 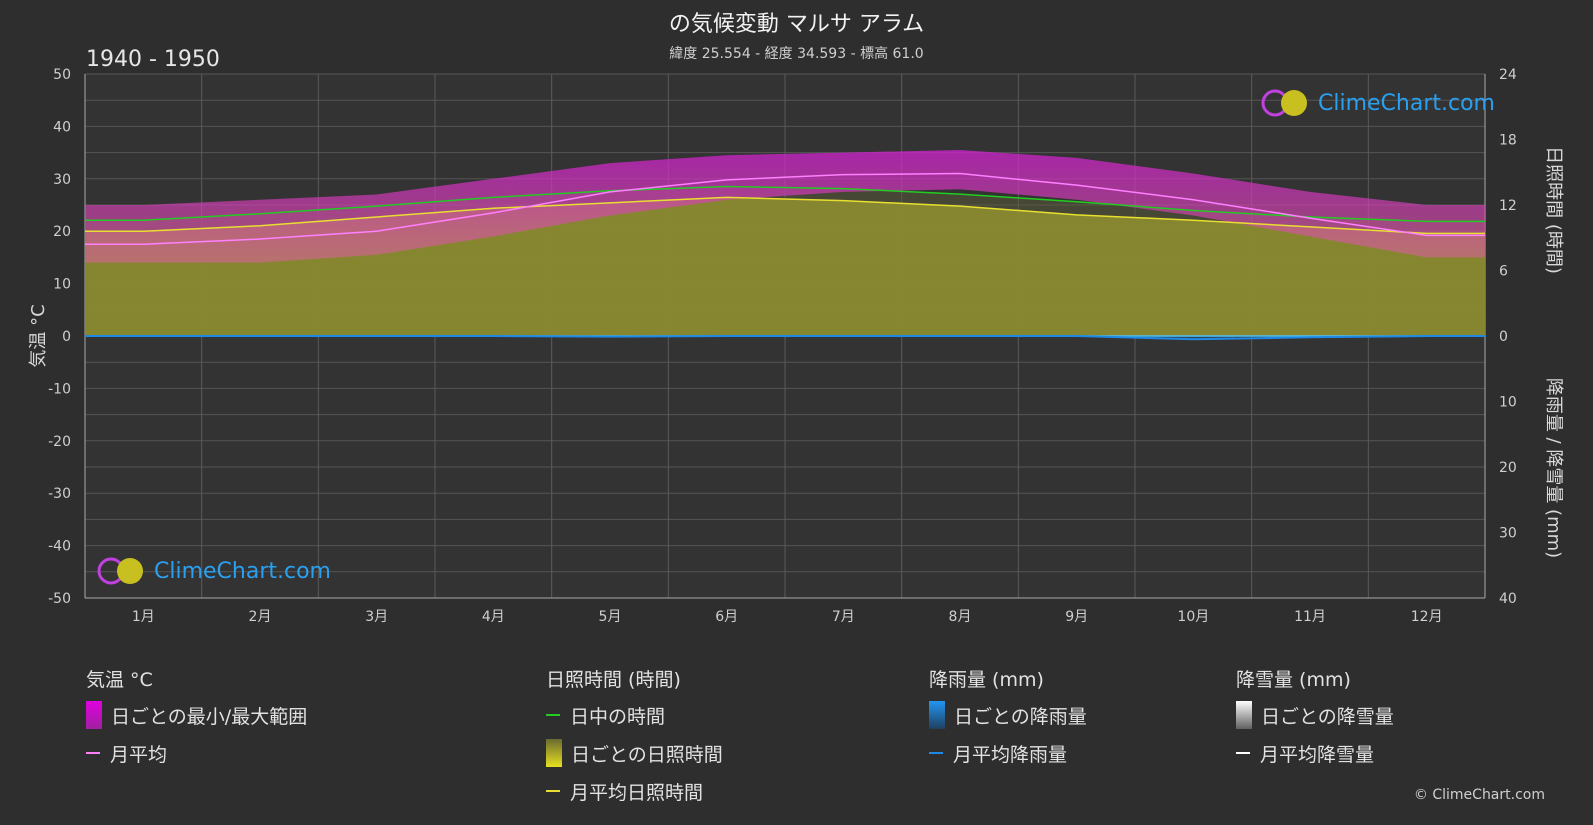 What do you see at coordinates (726, 617) in the screenshot?
I see `month-tick-label: 6月` at bounding box center [726, 617].